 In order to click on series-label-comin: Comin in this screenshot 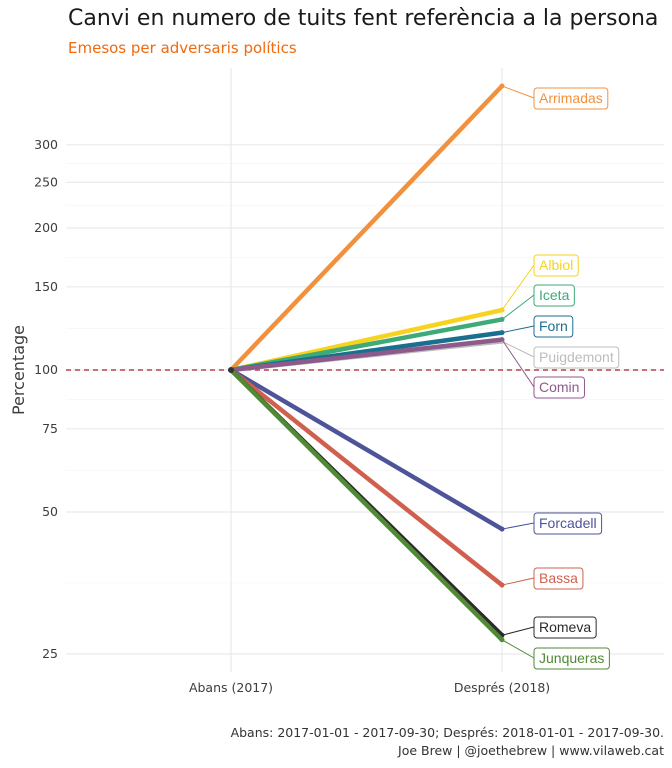, I will do `click(559, 387)`.